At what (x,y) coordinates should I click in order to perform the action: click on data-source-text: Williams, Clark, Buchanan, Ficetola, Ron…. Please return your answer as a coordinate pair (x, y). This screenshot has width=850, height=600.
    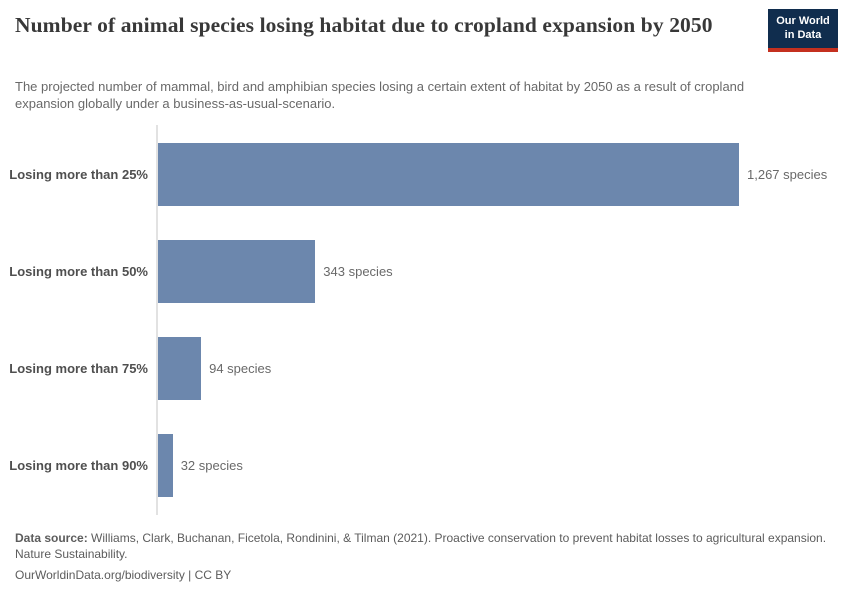
    Looking at the image, I should click on (421, 546).